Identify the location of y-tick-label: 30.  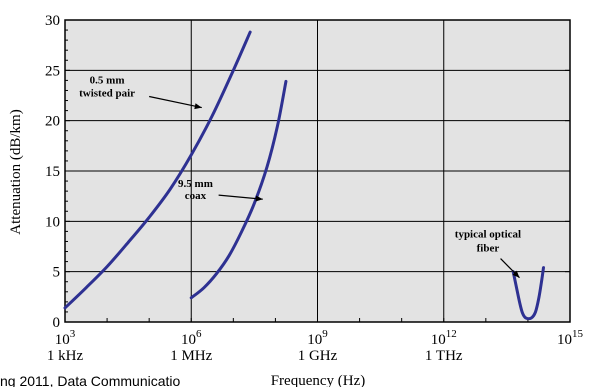
(52, 21).